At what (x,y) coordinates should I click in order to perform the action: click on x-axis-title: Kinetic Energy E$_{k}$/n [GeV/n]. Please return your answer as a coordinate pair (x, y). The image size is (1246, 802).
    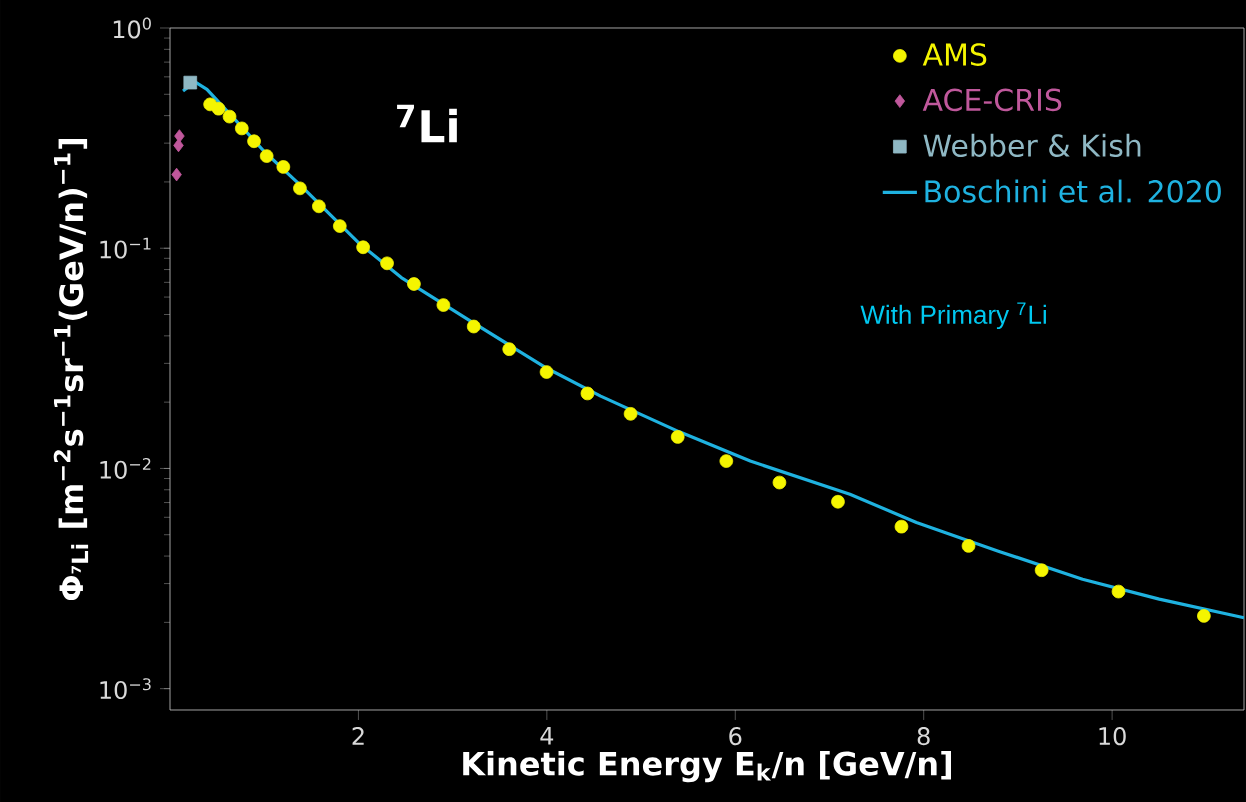
    Looking at the image, I should click on (707, 766).